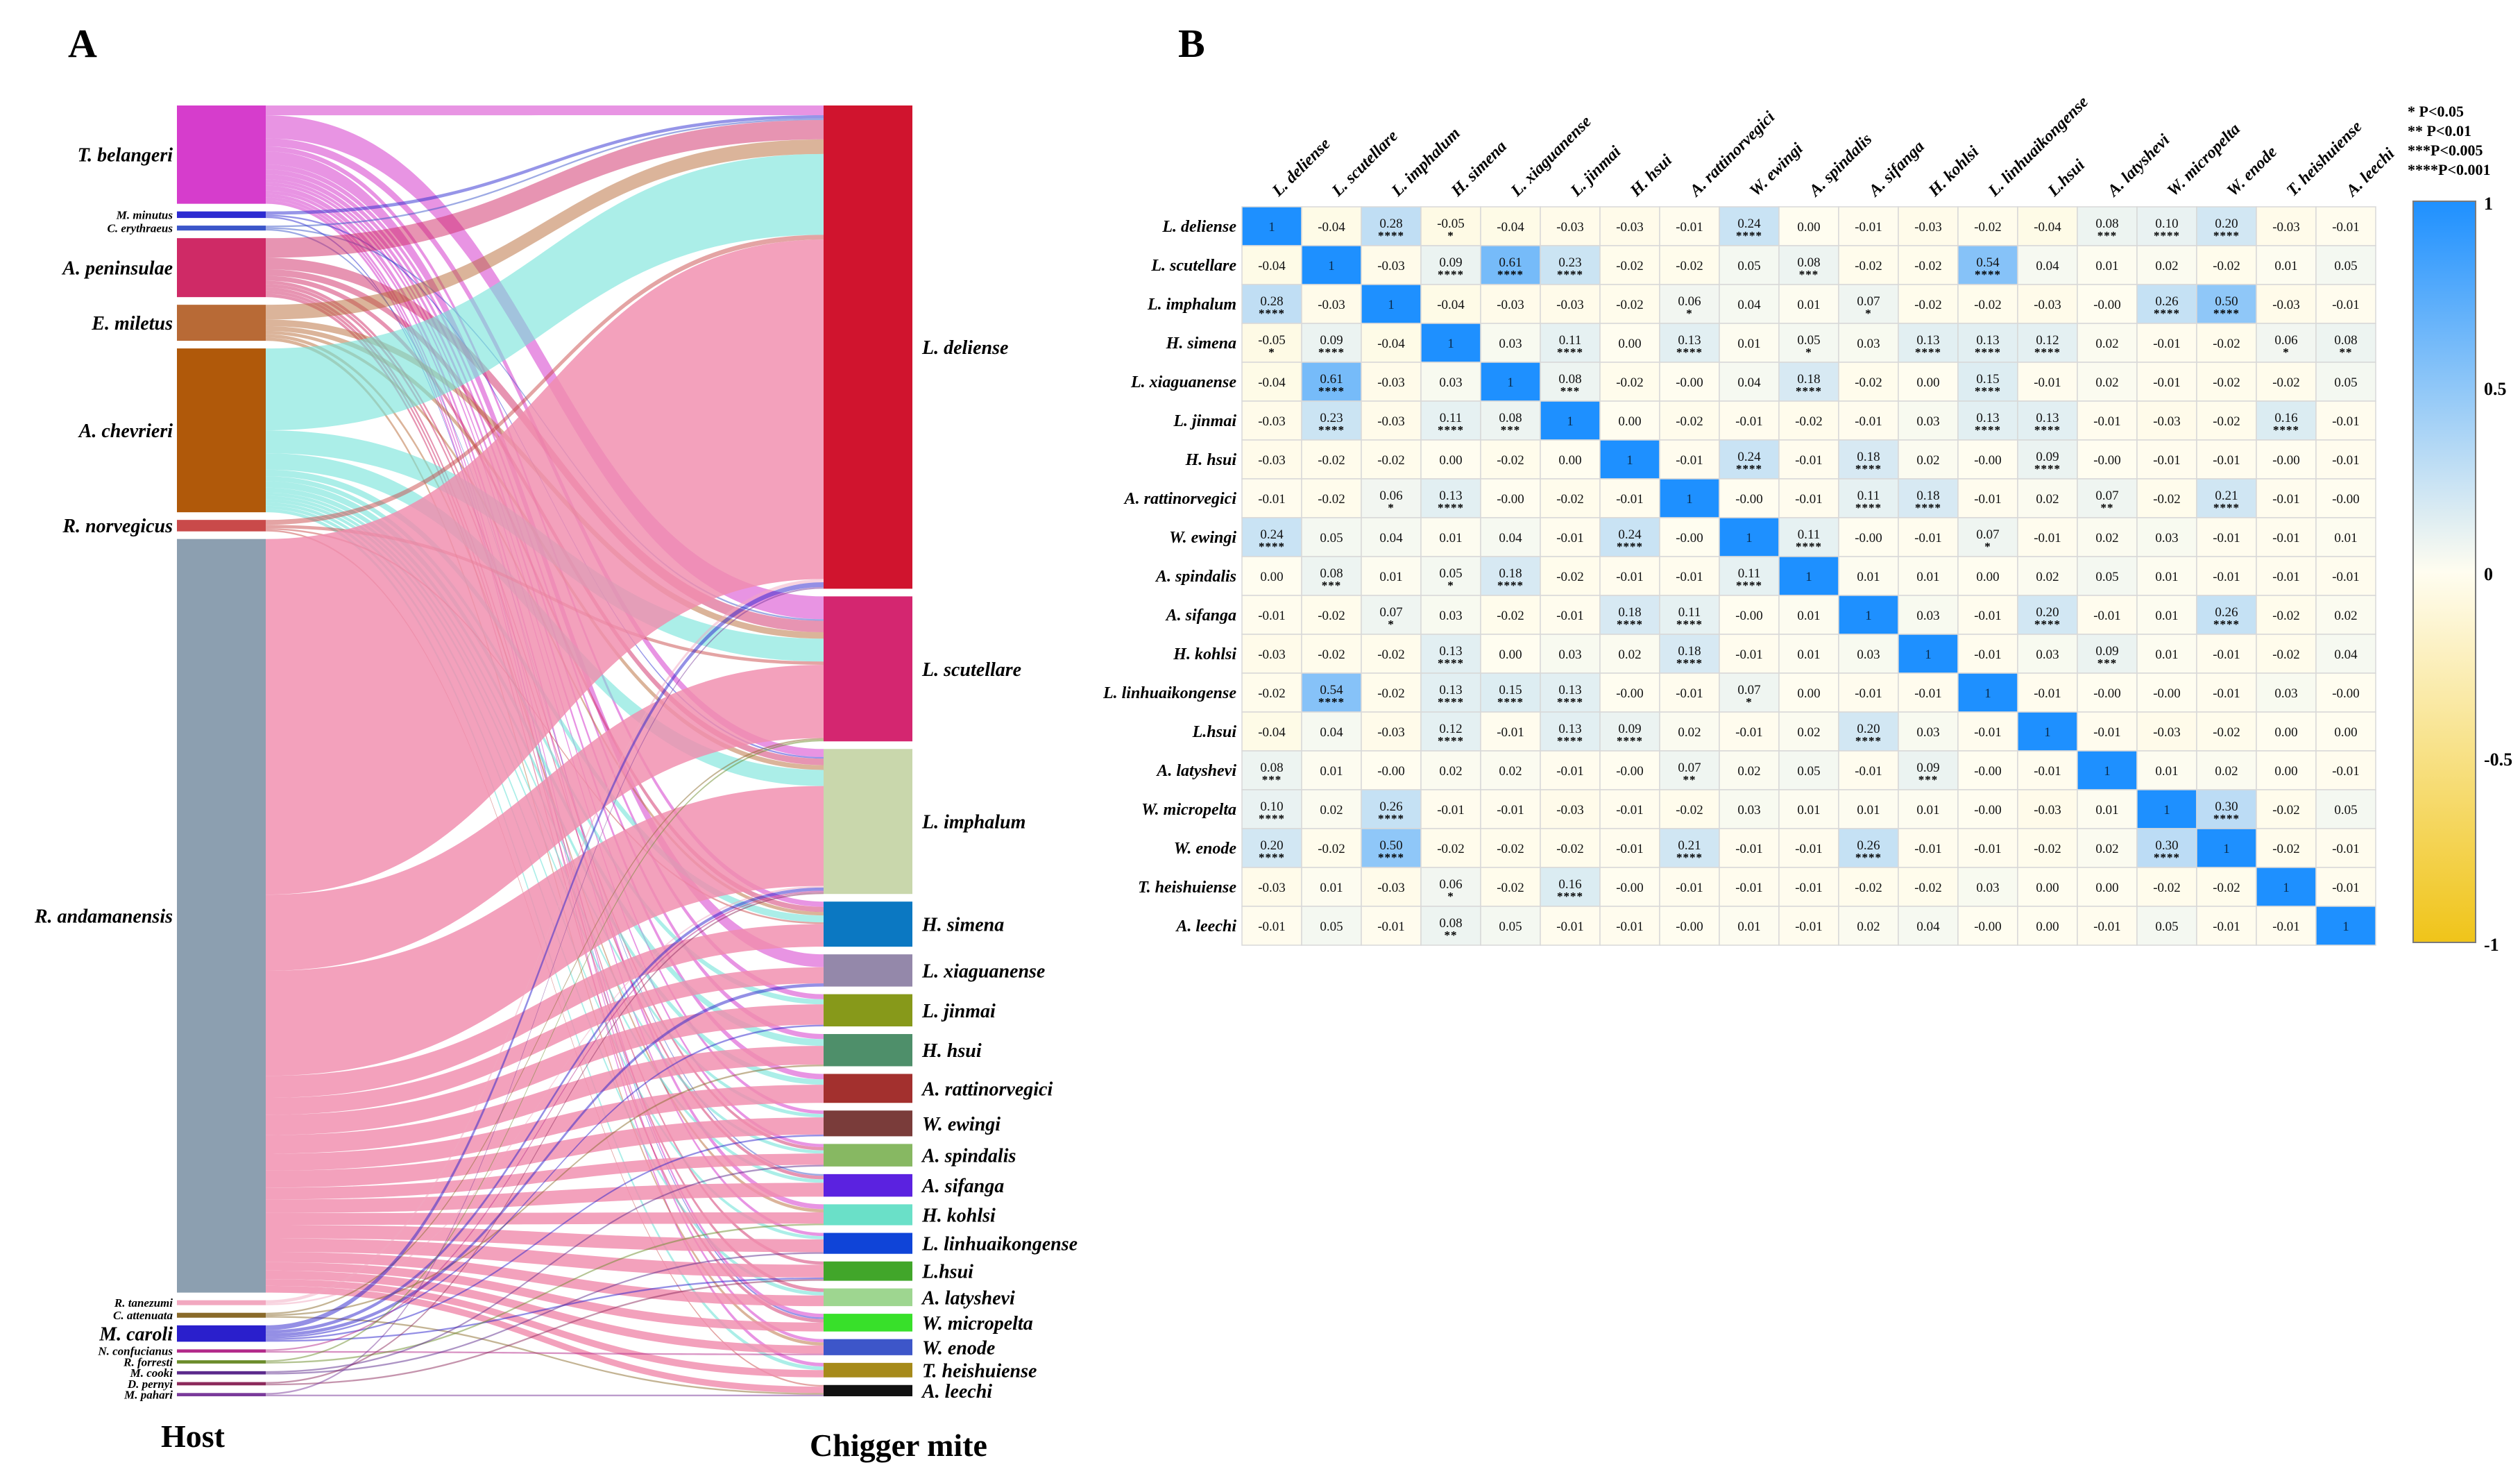  I want to click on heatmap-stars-13-6: ****, so click(1630, 740).